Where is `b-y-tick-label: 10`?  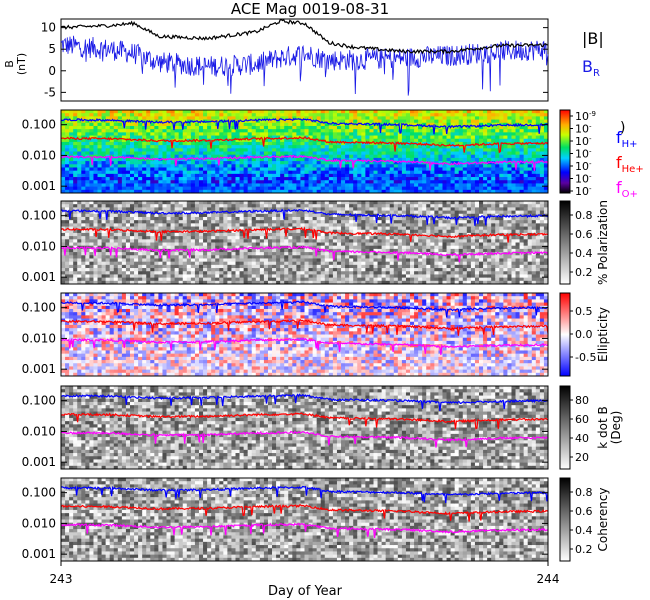 b-y-tick-label: 10 is located at coordinates (48, 28).